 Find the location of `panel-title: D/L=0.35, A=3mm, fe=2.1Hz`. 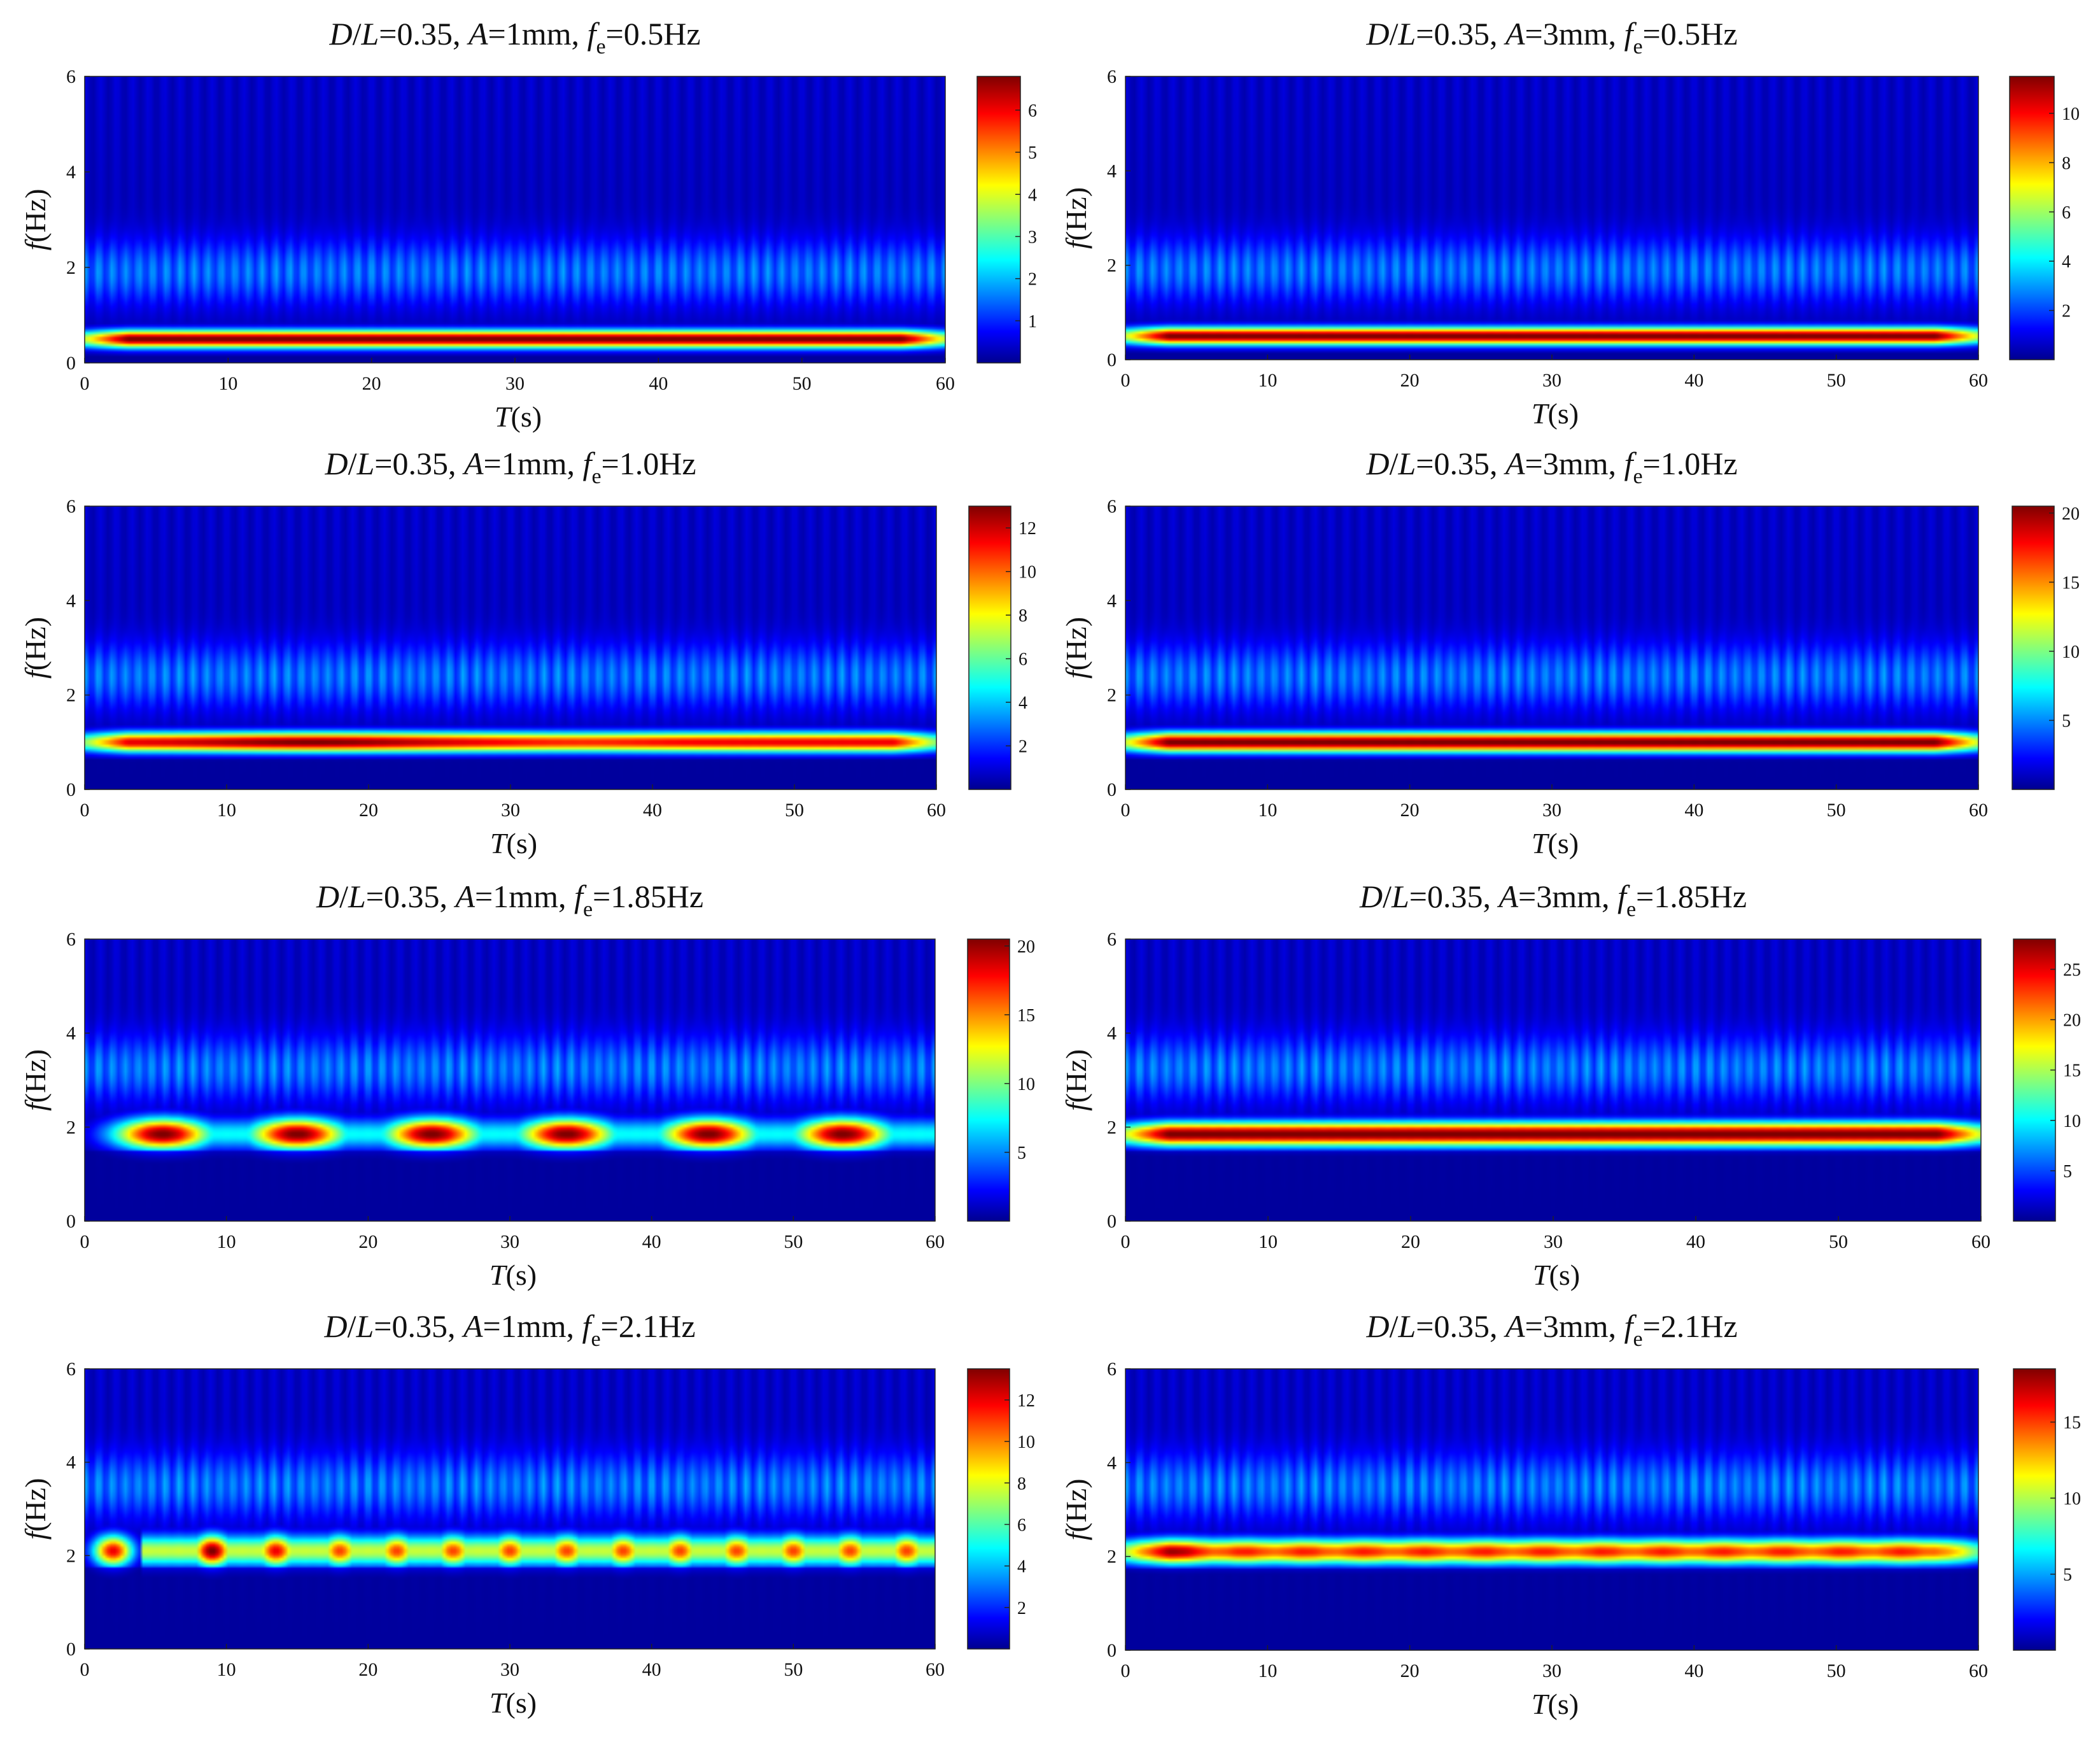

panel-title: D/L=0.35, A=3mm, fe=2.1Hz is located at coordinates (1551, 1329).